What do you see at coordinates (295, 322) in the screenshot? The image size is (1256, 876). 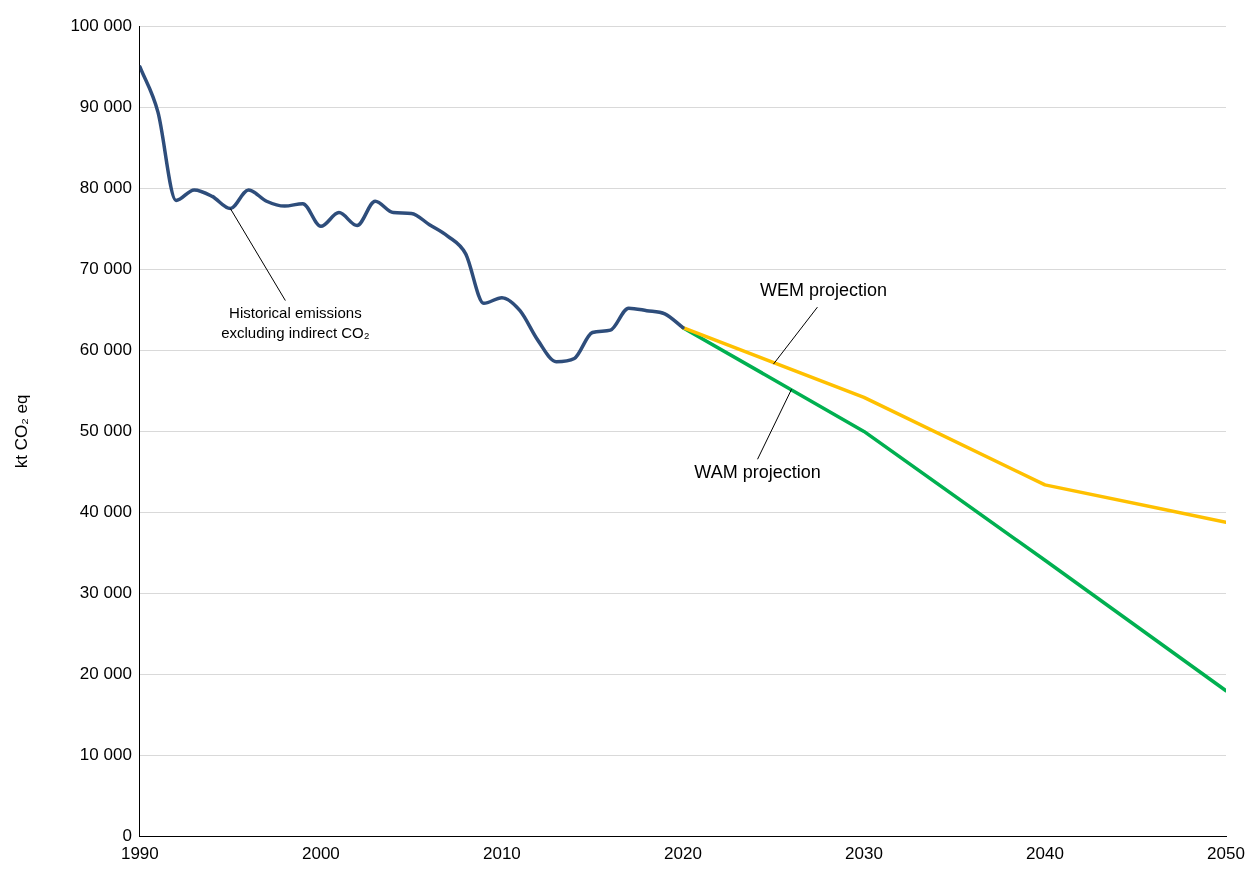 I see `annotation: Historical emissions excluding indirect CO₂` at bounding box center [295, 322].